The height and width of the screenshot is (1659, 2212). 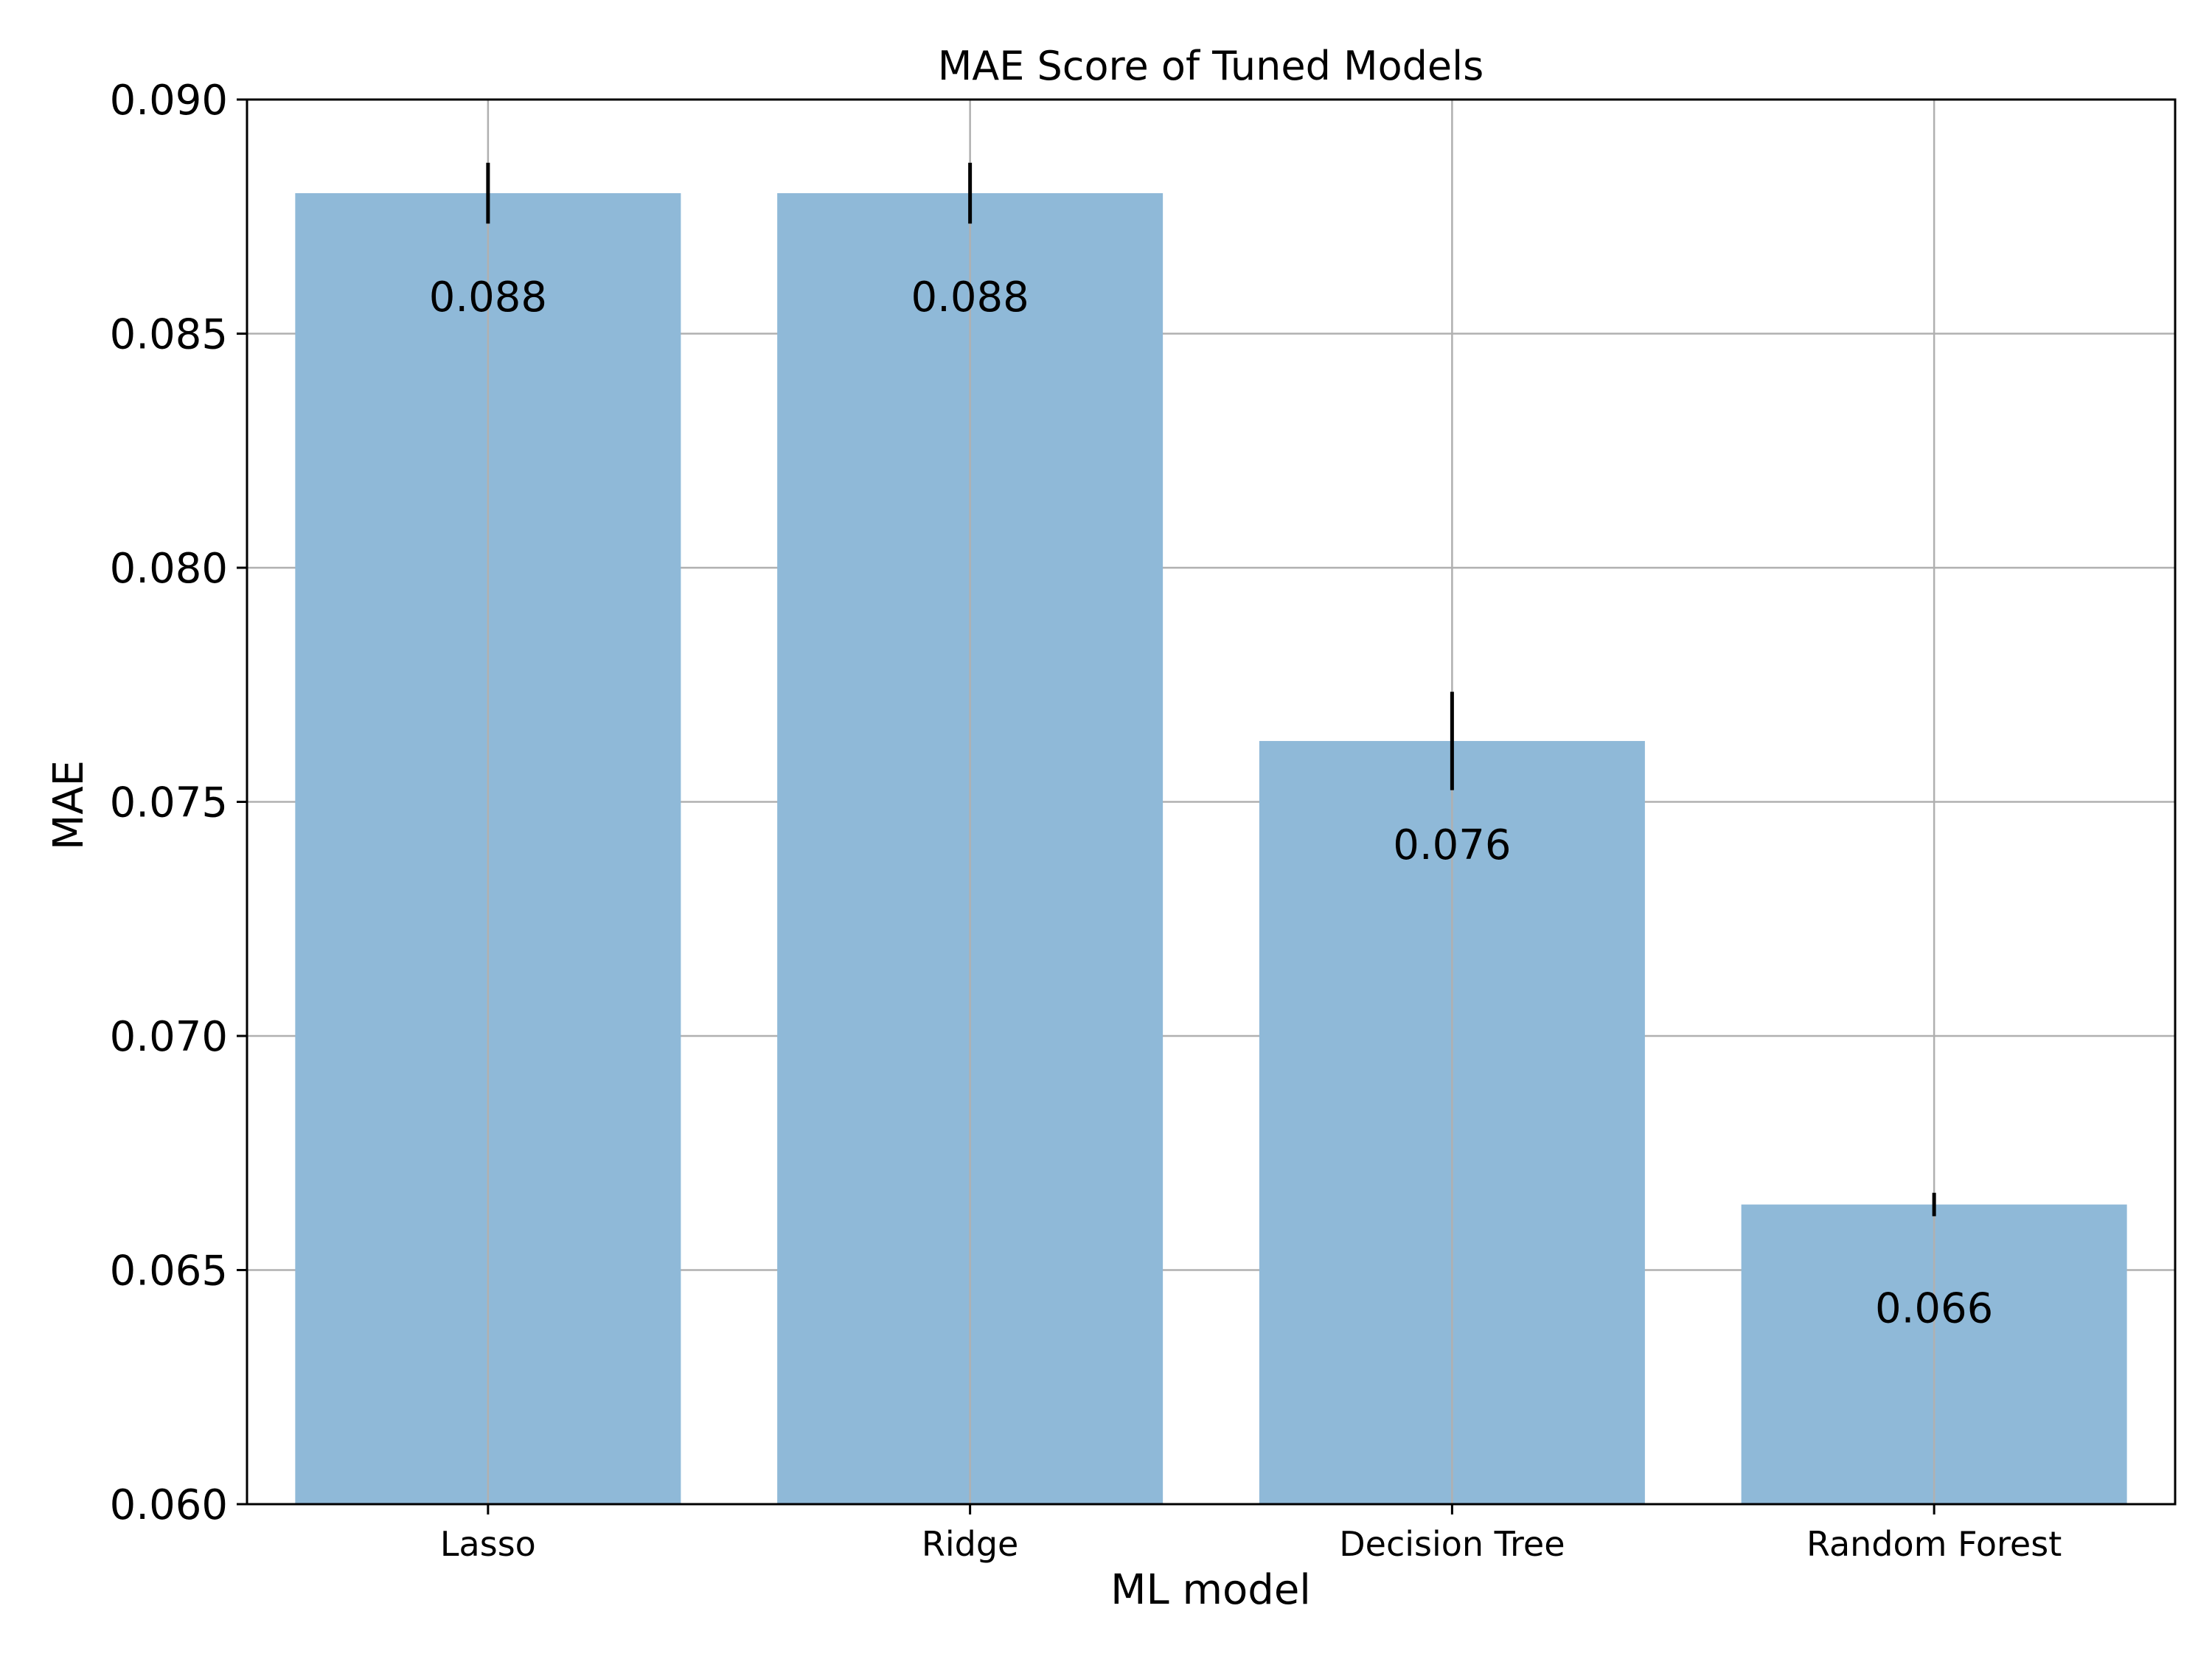 What do you see at coordinates (970, 1544) in the screenshot?
I see `x-tick-label: Ridge` at bounding box center [970, 1544].